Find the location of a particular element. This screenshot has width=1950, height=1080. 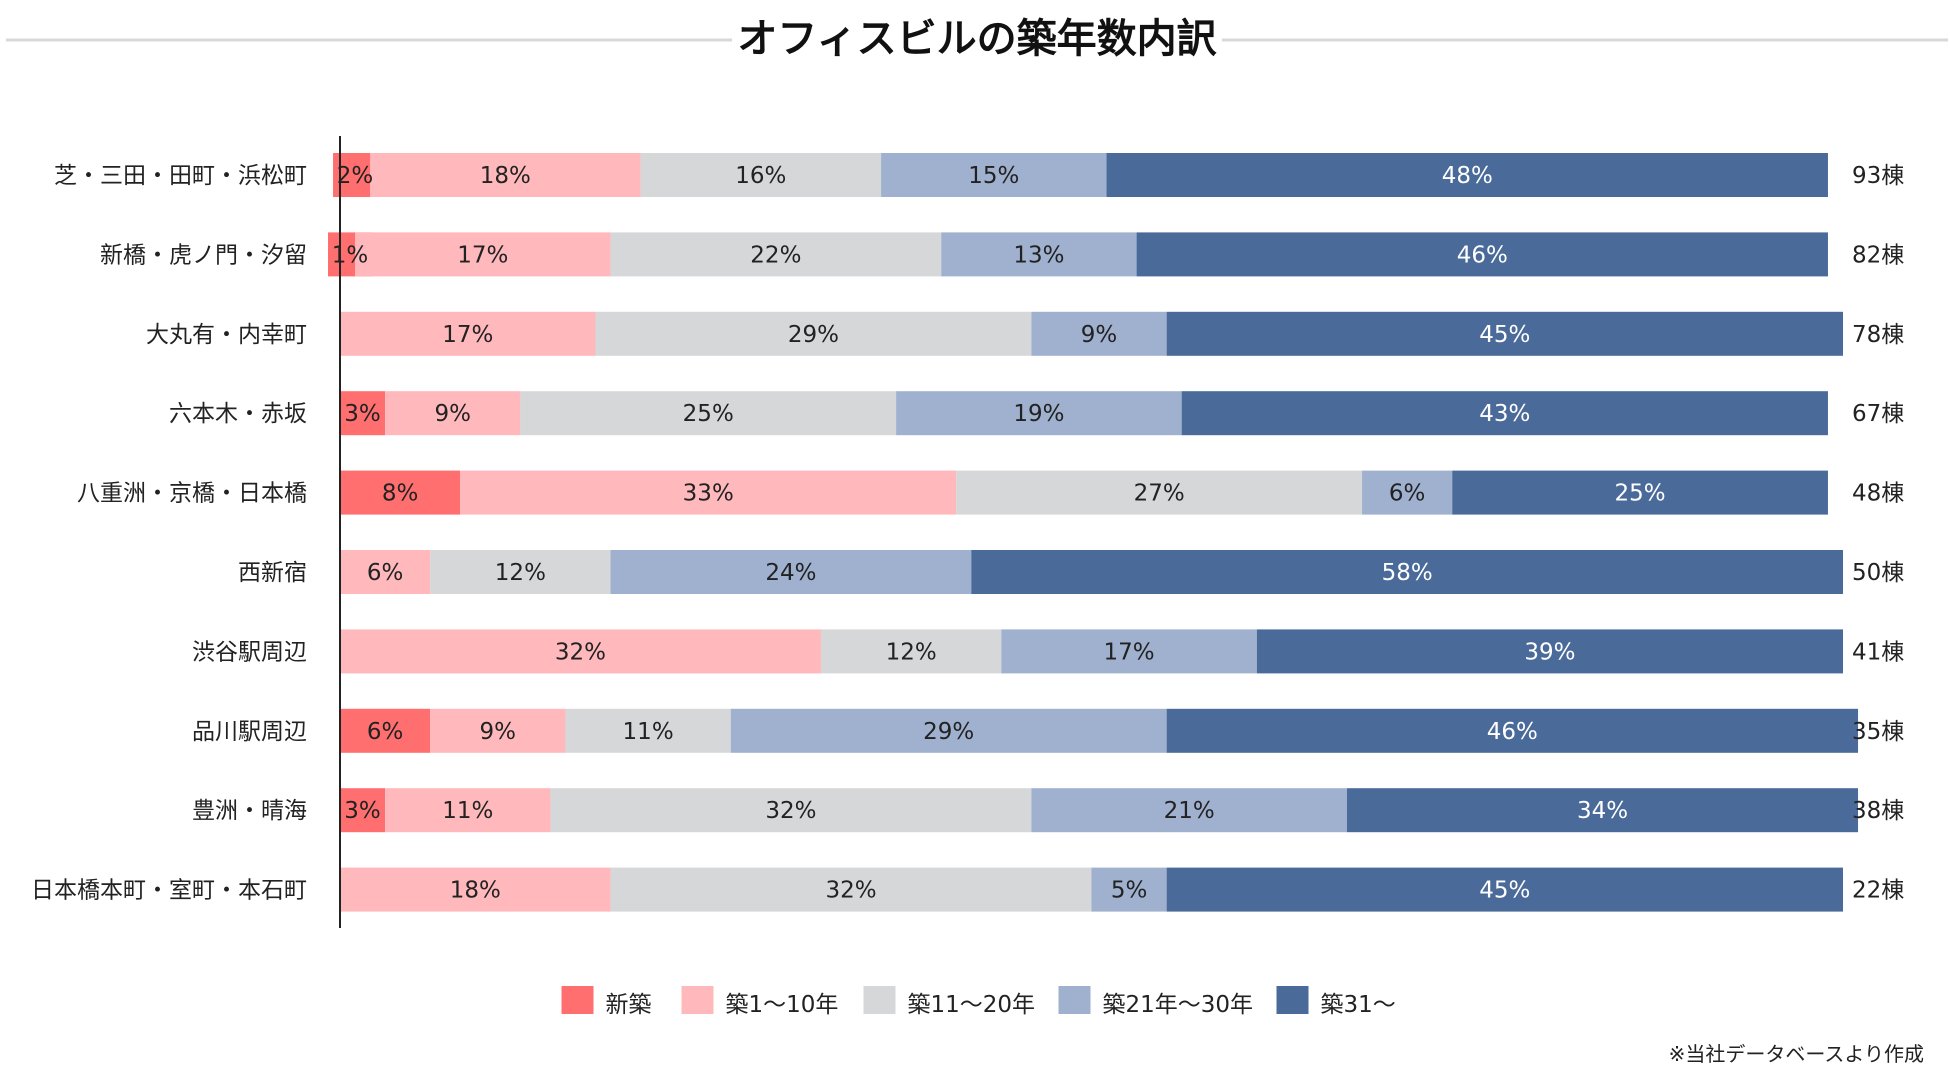

data-label: 43% is located at coordinates (1504, 414).